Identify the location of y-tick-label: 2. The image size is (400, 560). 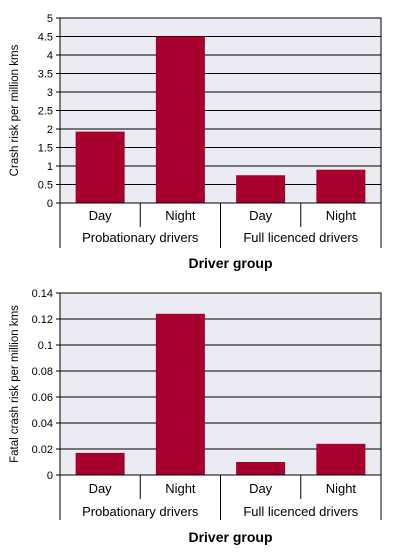
(50, 130).